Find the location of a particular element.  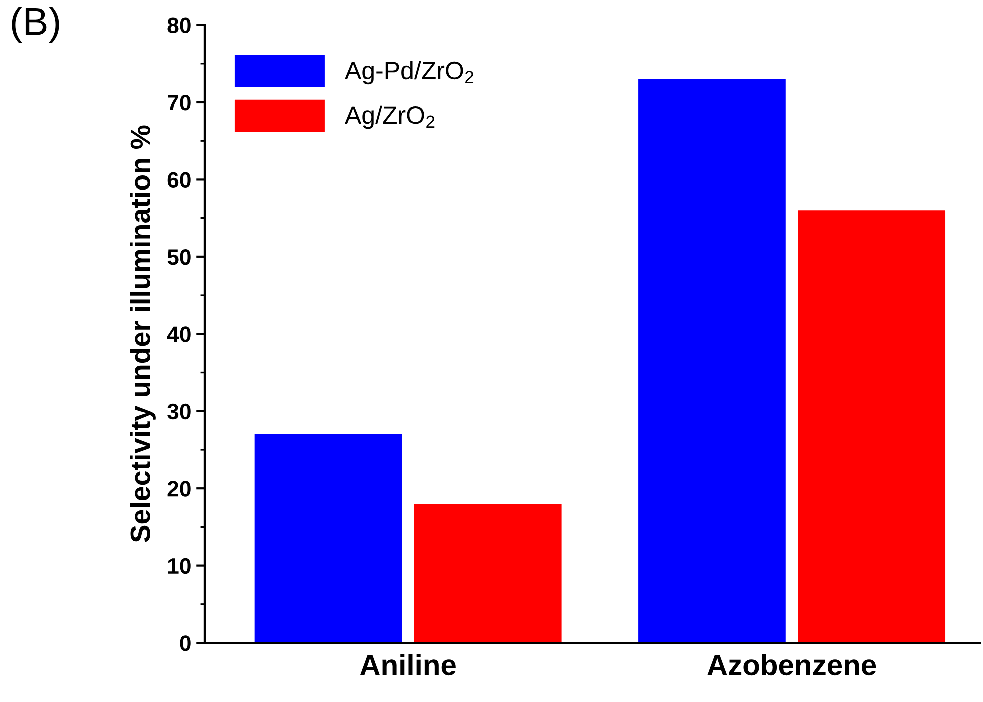

y-tick-label: 40 is located at coordinates (179, 334).